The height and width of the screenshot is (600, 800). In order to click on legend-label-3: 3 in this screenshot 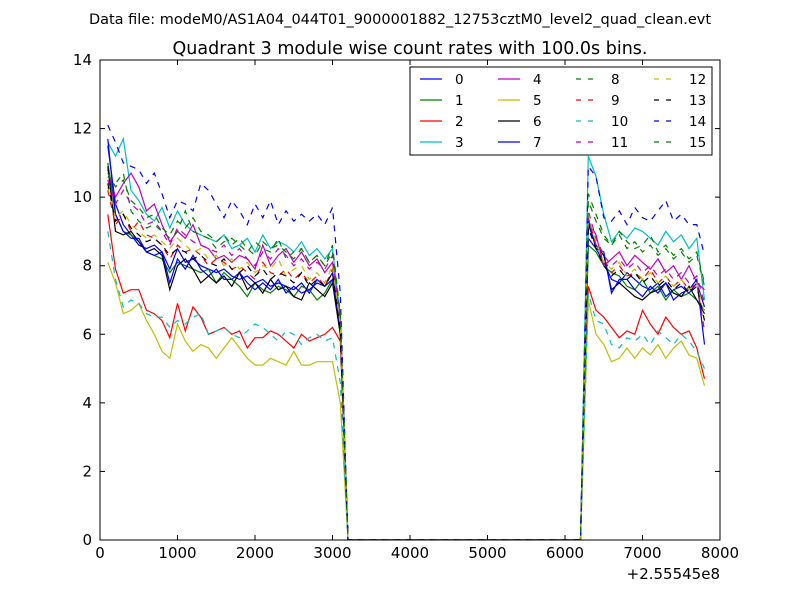, I will do `click(459, 143)`.